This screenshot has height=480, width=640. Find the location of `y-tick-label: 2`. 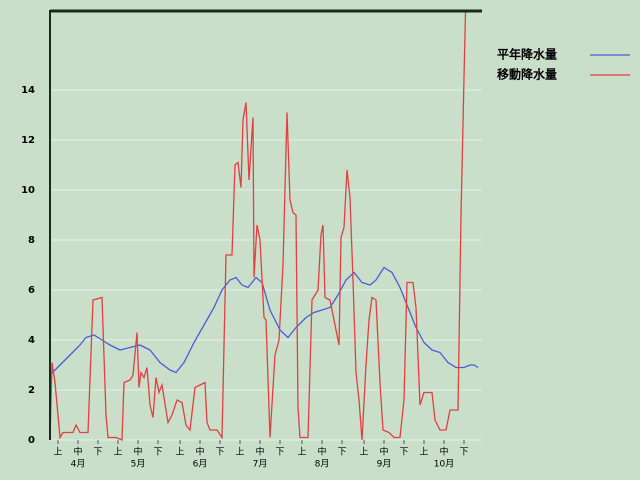

y-tick-label: 2 is located at coordinates (31, 390).